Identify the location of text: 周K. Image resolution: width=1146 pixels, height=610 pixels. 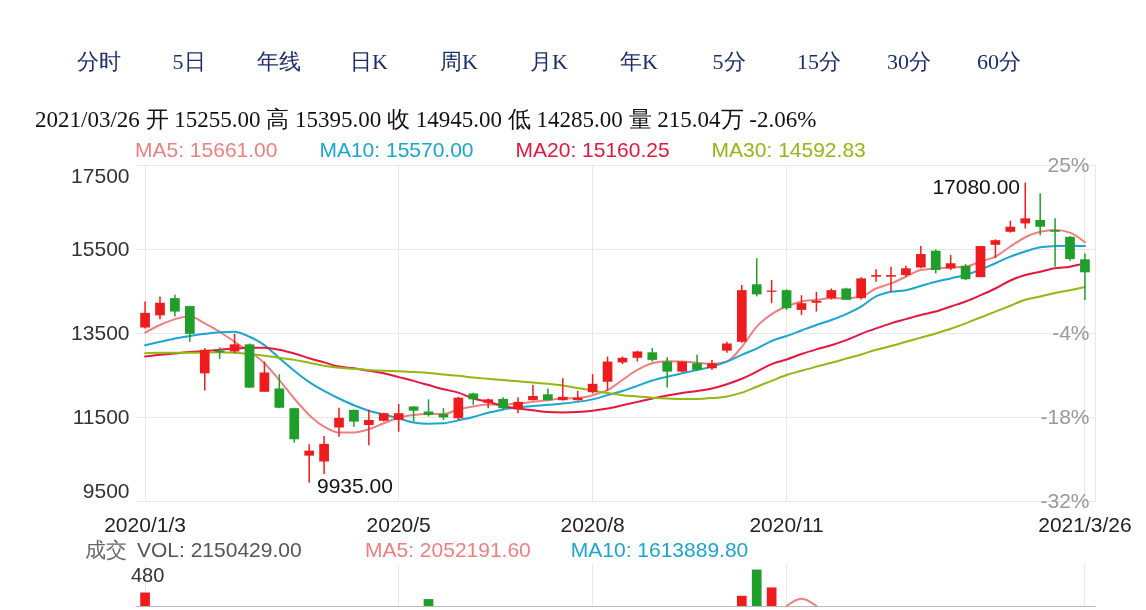
(459, 61).